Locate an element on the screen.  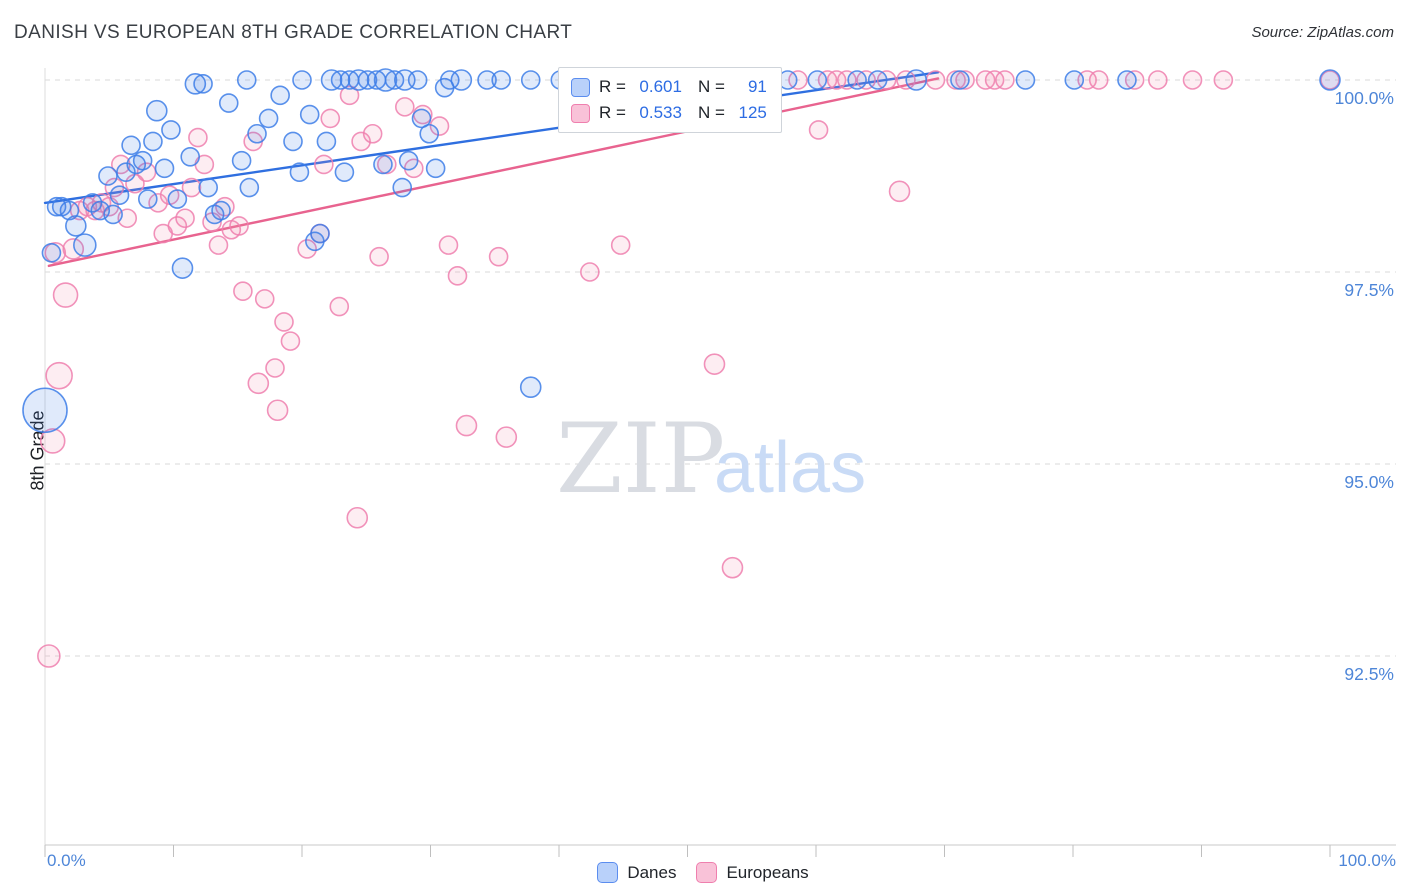
y-tick-label: 92.5% is located at coordinates (1369, 674).